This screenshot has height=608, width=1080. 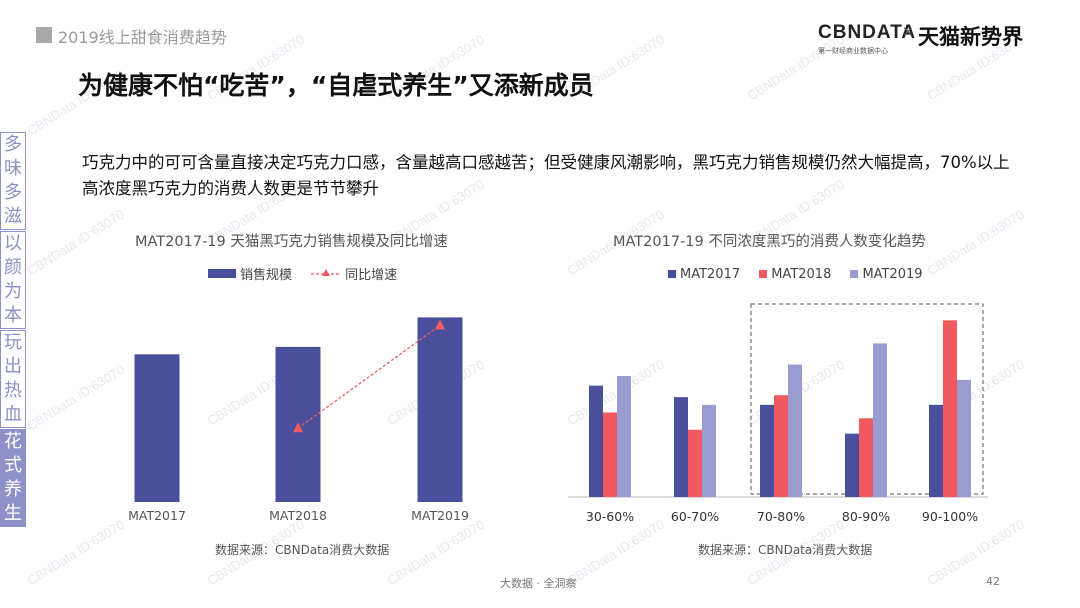 What do you see at coordinates (13, 280) in the screenshot?
I see `sidebar-section-1: 以颜为本` at bounding box center [13, 280].